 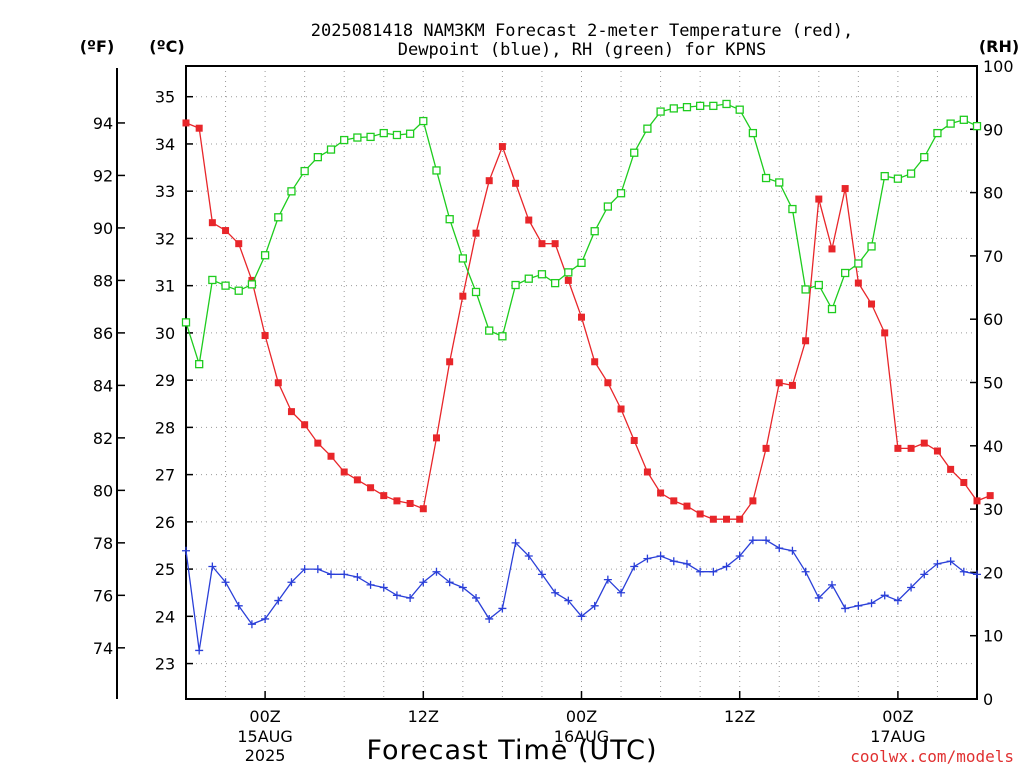 I want to click on rh-axis: 0 10 20 30 40 50 60 70 80 90 100, so click(x=992, y=383).